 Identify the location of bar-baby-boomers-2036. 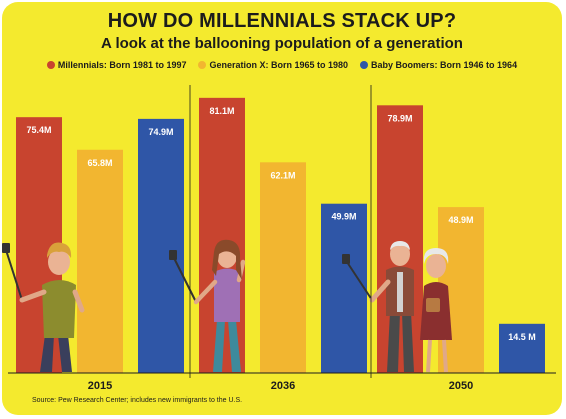
(344, 288).